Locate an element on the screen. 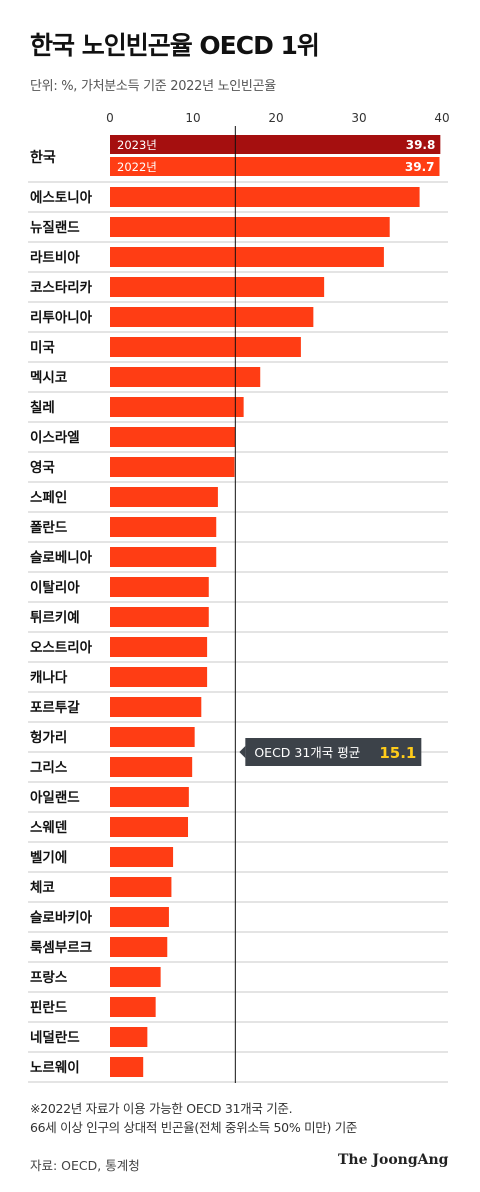 The height and width of the screenshot is (1192, 480). category-label: 뉴질랜드 is located at coordinates (55, 227).